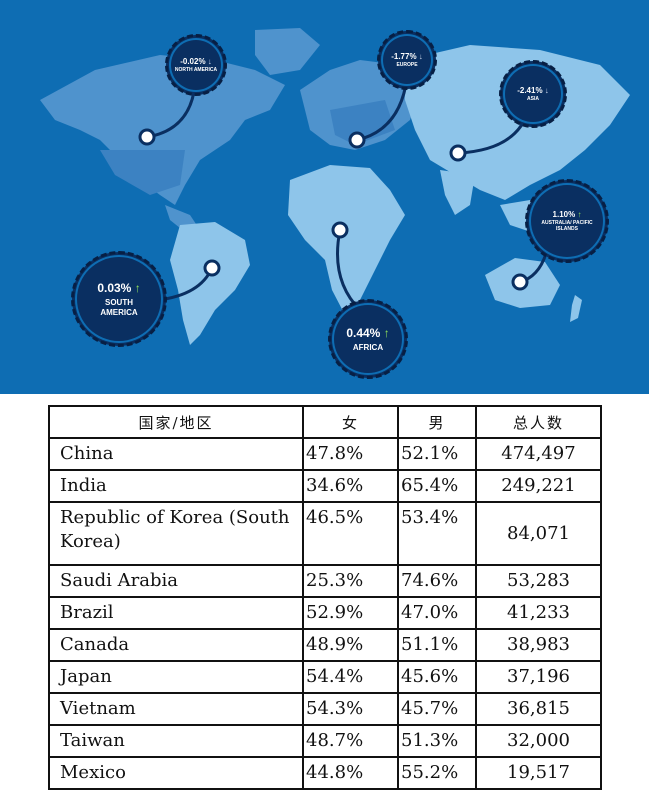  What do you see at coordinates (340, 230) in the screenshot?
I see `pin-africa` at bounding box center [340, 230].